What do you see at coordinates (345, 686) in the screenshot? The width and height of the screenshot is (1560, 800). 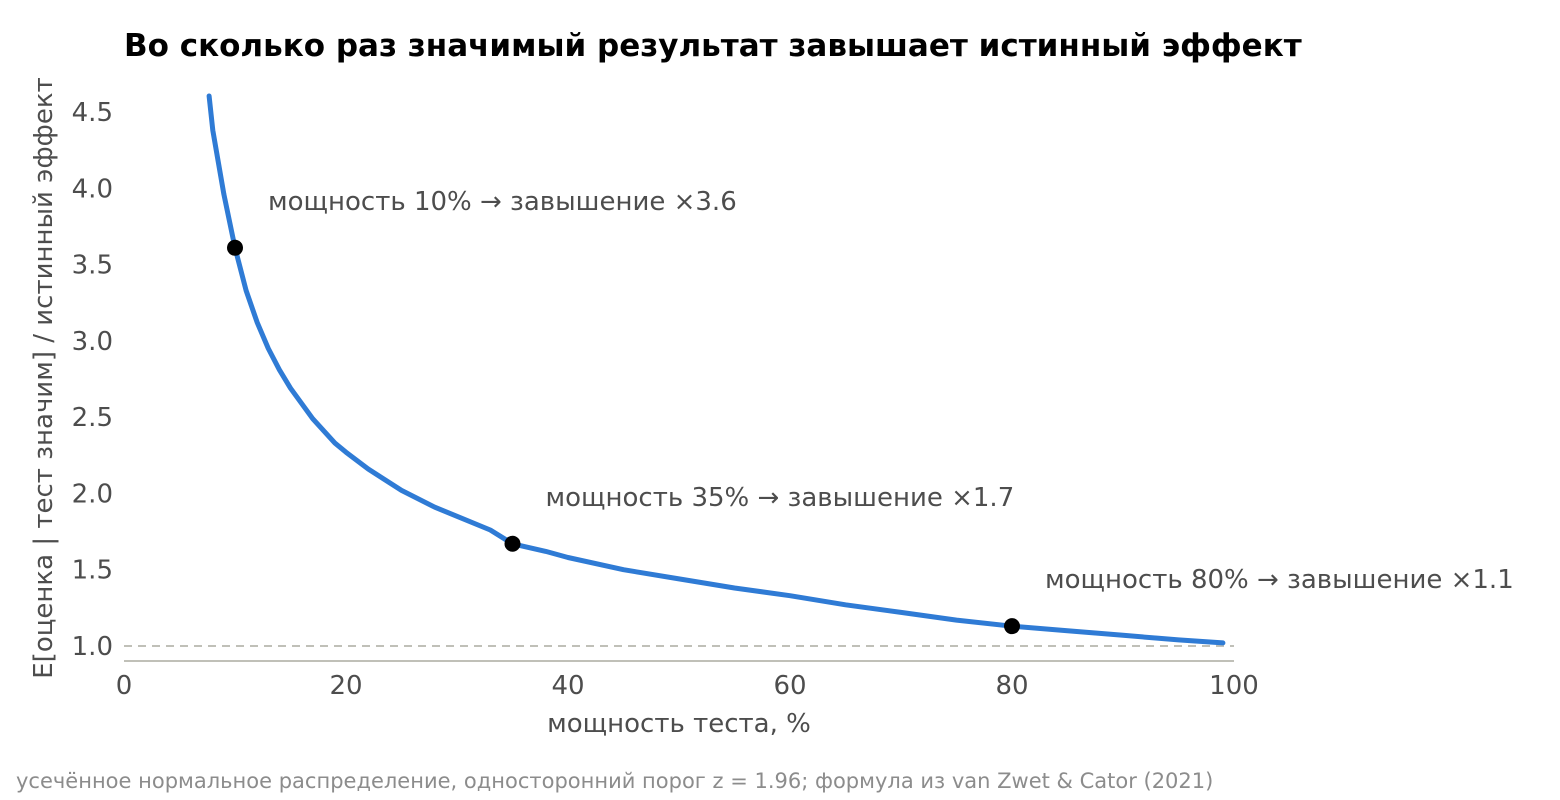 I see `x-tick-label: 20` at bounding box center [345, 686].